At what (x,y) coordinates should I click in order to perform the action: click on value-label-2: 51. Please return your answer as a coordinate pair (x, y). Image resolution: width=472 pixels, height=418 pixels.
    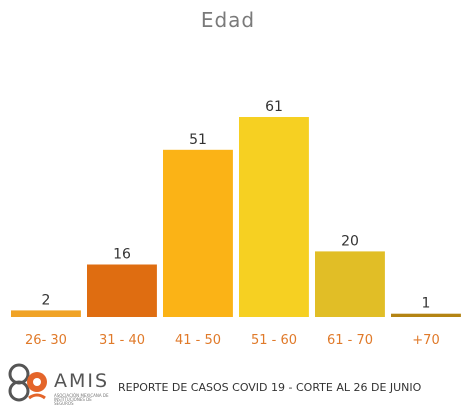
    Looking at the image, I should click on (198, 140).